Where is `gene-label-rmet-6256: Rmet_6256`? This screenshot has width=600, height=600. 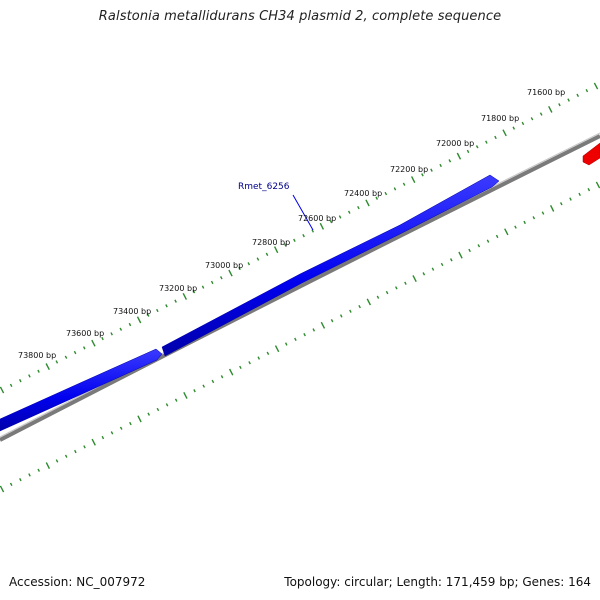 gene-label-rmet-6256: Rmet_6256 is located at coordinates (264, 187).